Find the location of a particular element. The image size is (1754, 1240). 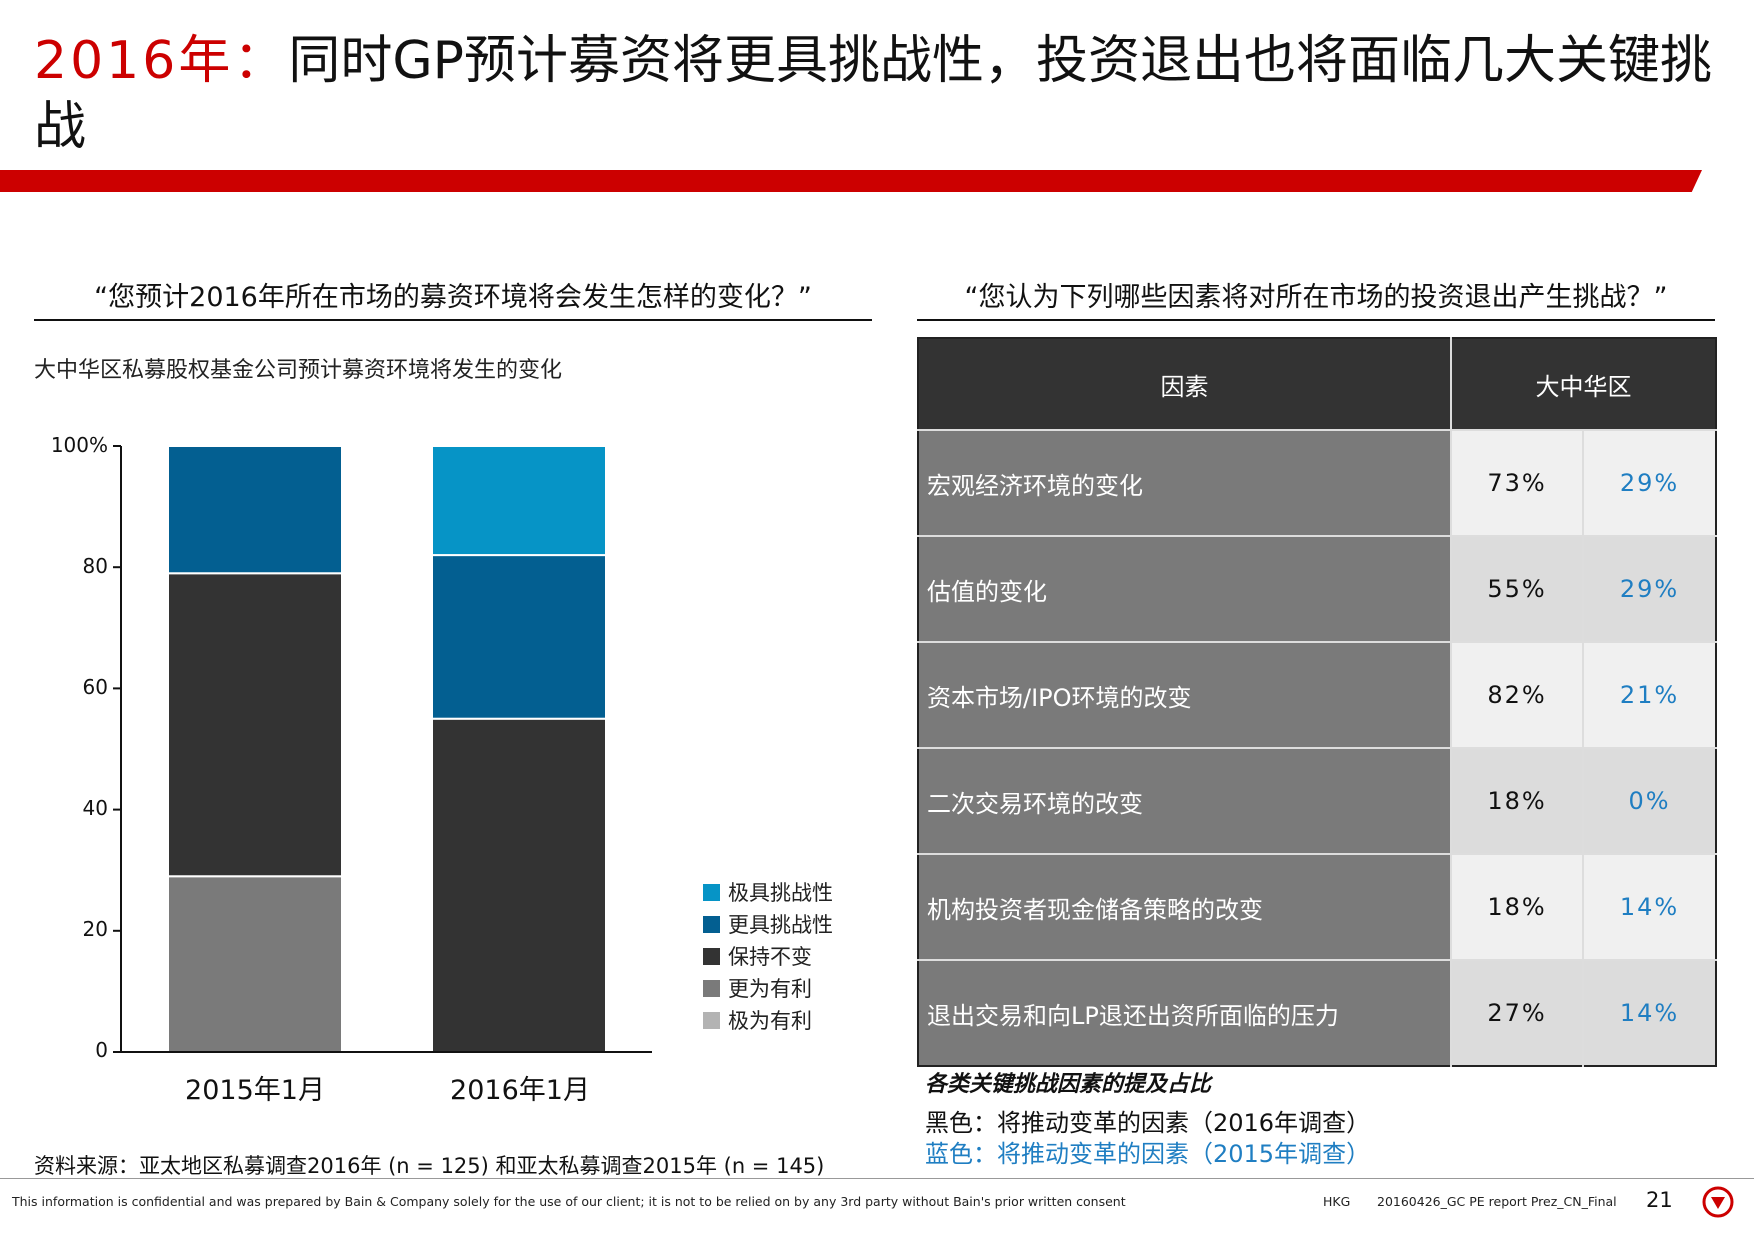

legend-item: 更为有利 is located at coordinates (768, 988).